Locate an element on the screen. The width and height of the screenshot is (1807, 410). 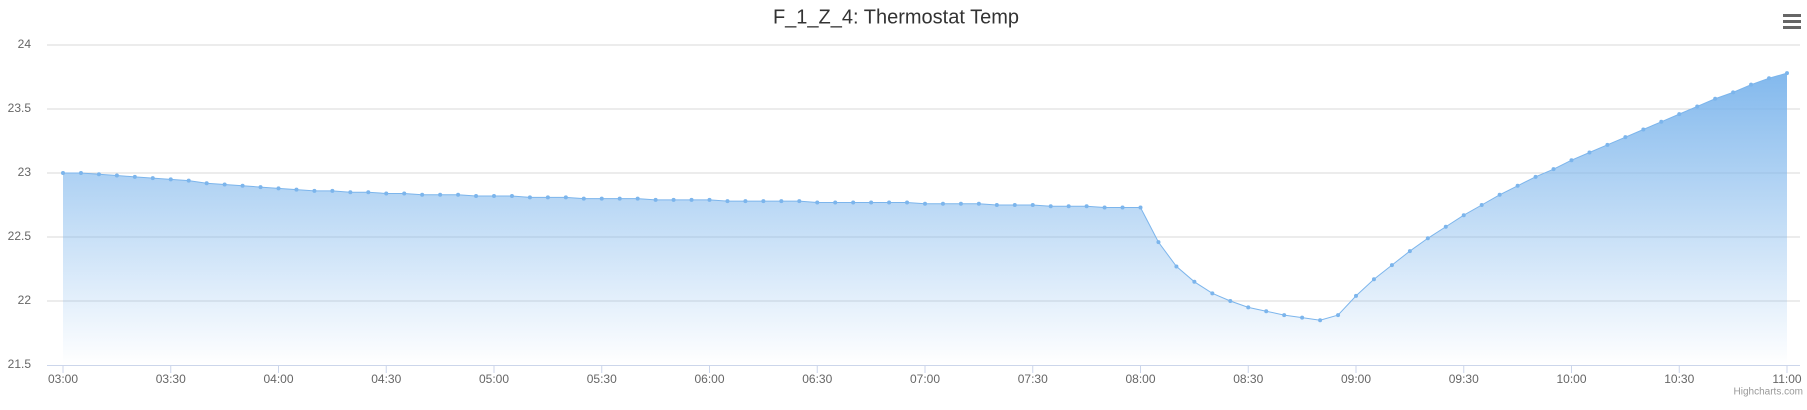
x-tick-label: 04:00 is located at coordinates (278, 379).